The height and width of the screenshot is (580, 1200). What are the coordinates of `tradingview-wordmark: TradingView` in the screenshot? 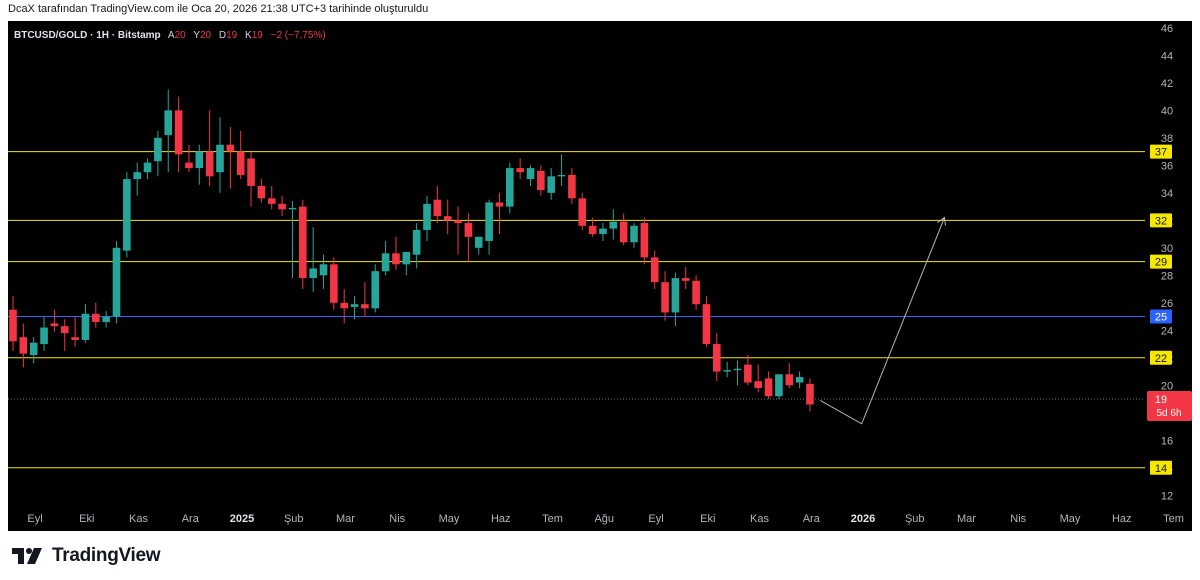 It's located at (106, 555).